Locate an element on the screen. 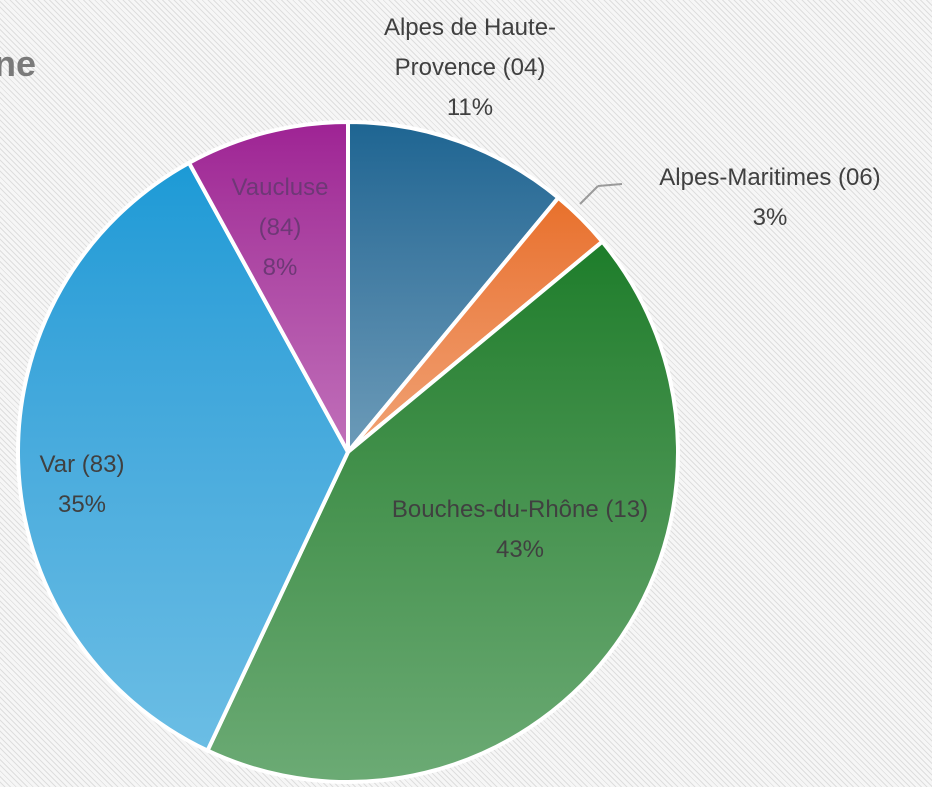 This screenshot has width=932, height=787. value-label: 3% is located at coordinates (770, 217).